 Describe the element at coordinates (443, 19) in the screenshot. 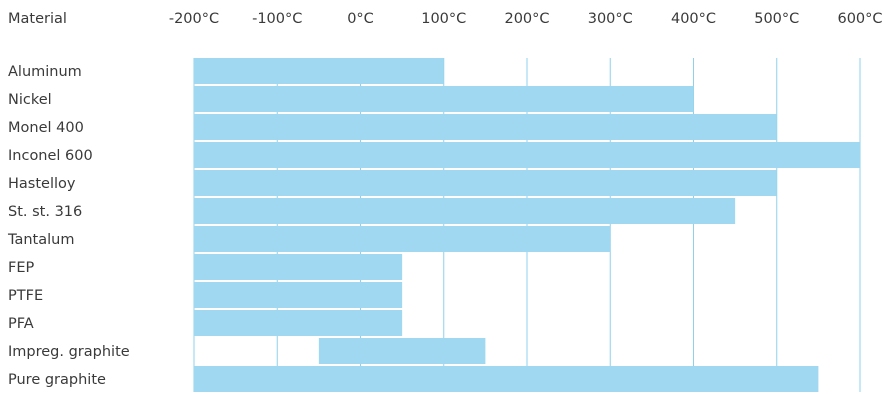

I see `x-tick-label: 100°C` at that location.